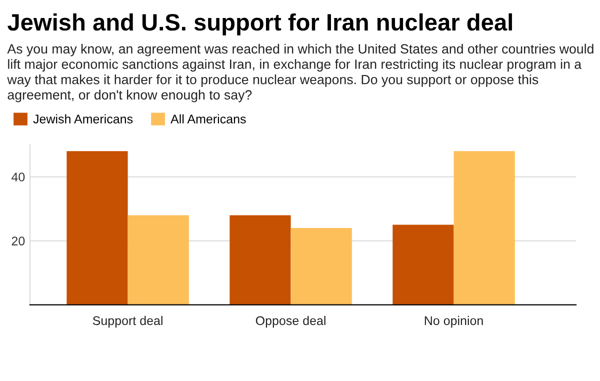 The width and height of the screenshot is (600, 381). I want to click on x-tick-label: No opinion, so click(453, 322).